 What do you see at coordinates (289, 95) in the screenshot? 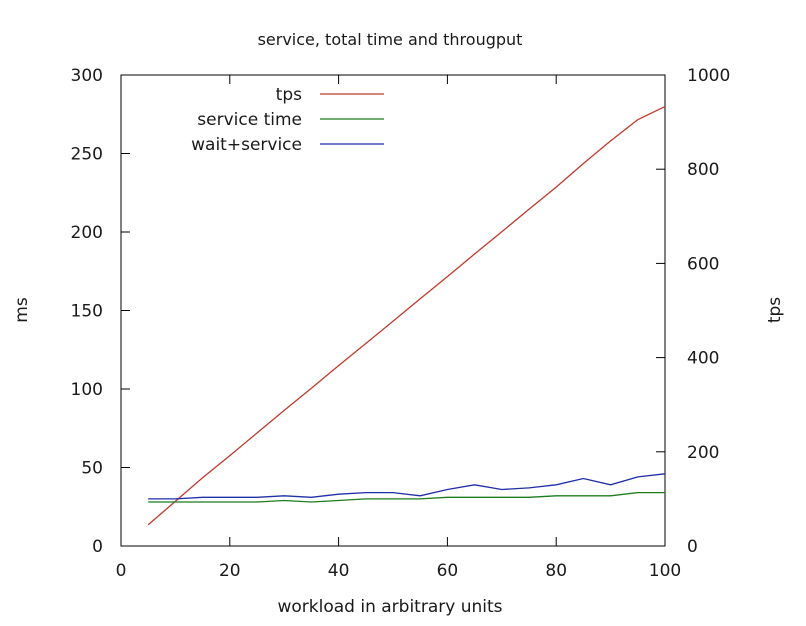
I see `legend-label: tps` at bounding box center [289, 95].